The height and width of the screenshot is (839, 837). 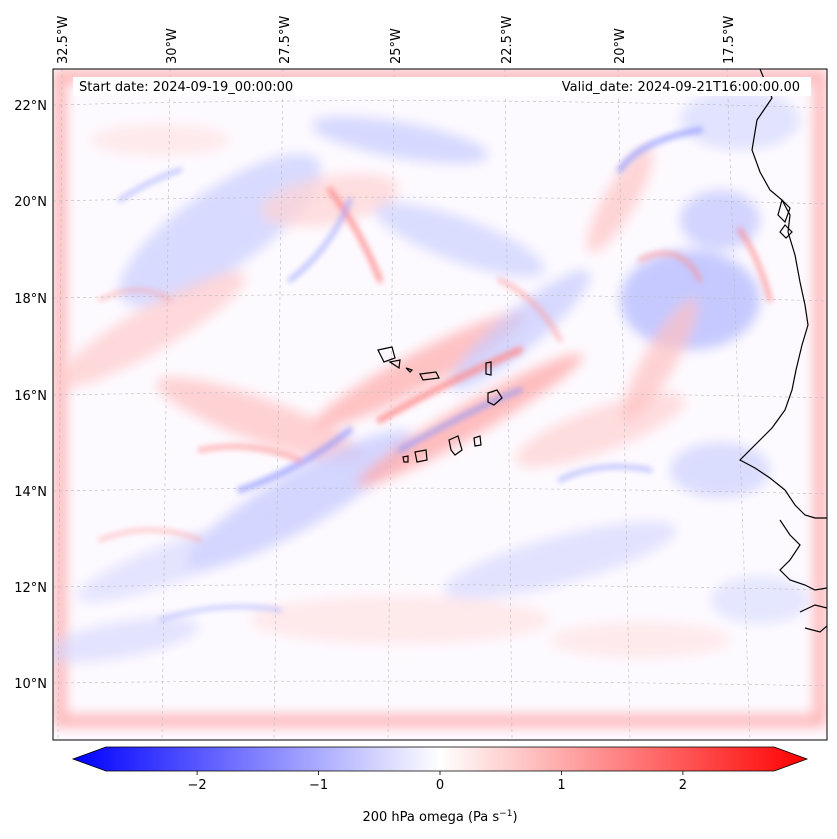 I want to click on colorbar-ticks: −2 −1 0 1 2, so click(x=437, y=782).